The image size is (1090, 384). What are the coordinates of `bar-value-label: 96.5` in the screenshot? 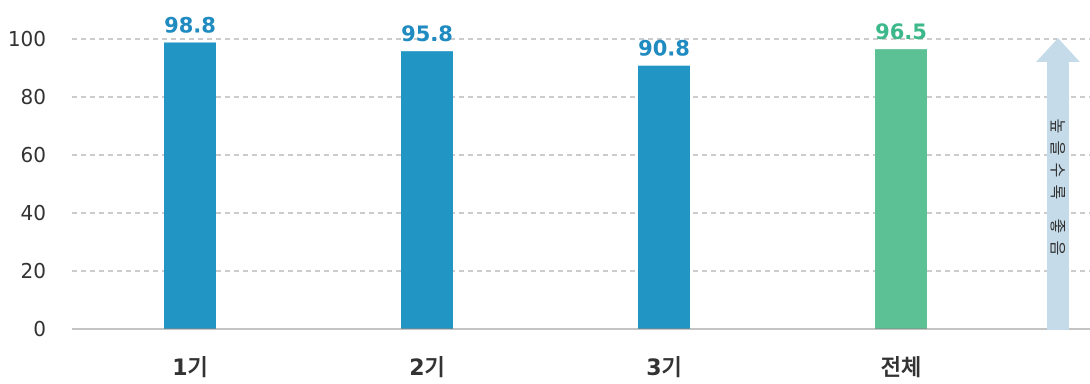 It's located at (901, 32).